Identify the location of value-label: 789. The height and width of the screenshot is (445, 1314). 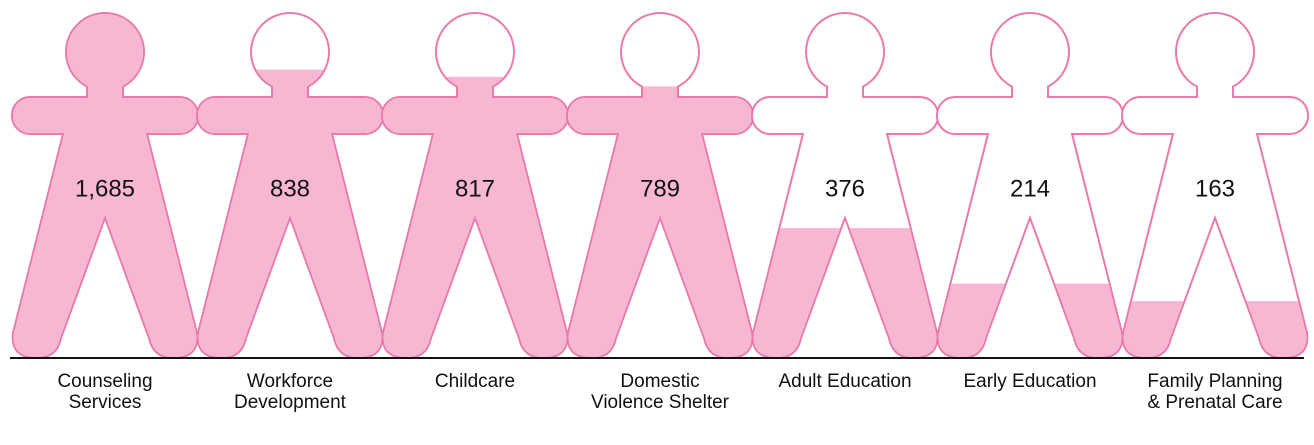
(660, 188).